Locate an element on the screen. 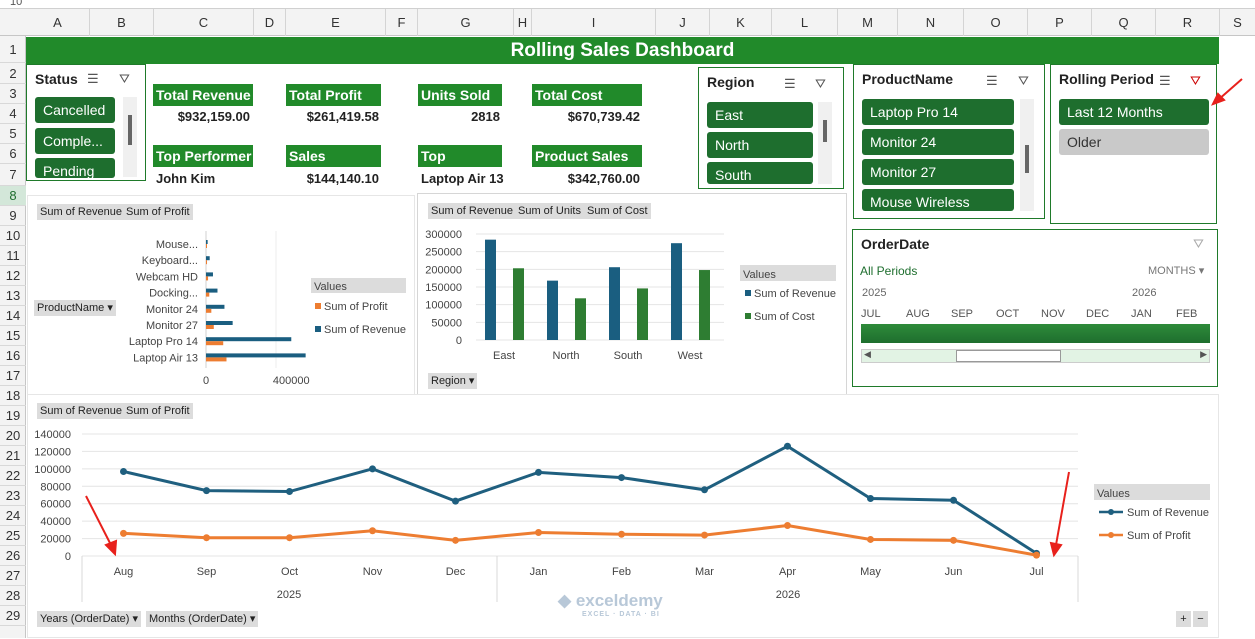 This screenshot has height=639, width=1255. timeline-selection-bar is located at coordinates (1035, 333).